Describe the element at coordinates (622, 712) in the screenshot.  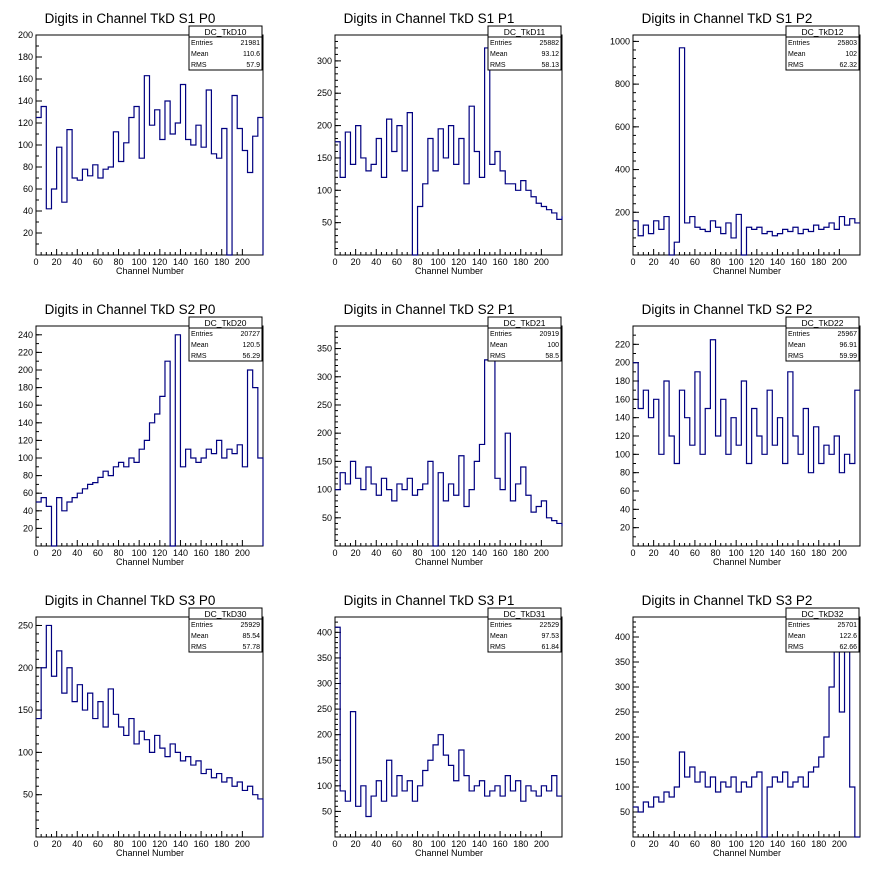
I see `y-tick-label: 250` at that location.